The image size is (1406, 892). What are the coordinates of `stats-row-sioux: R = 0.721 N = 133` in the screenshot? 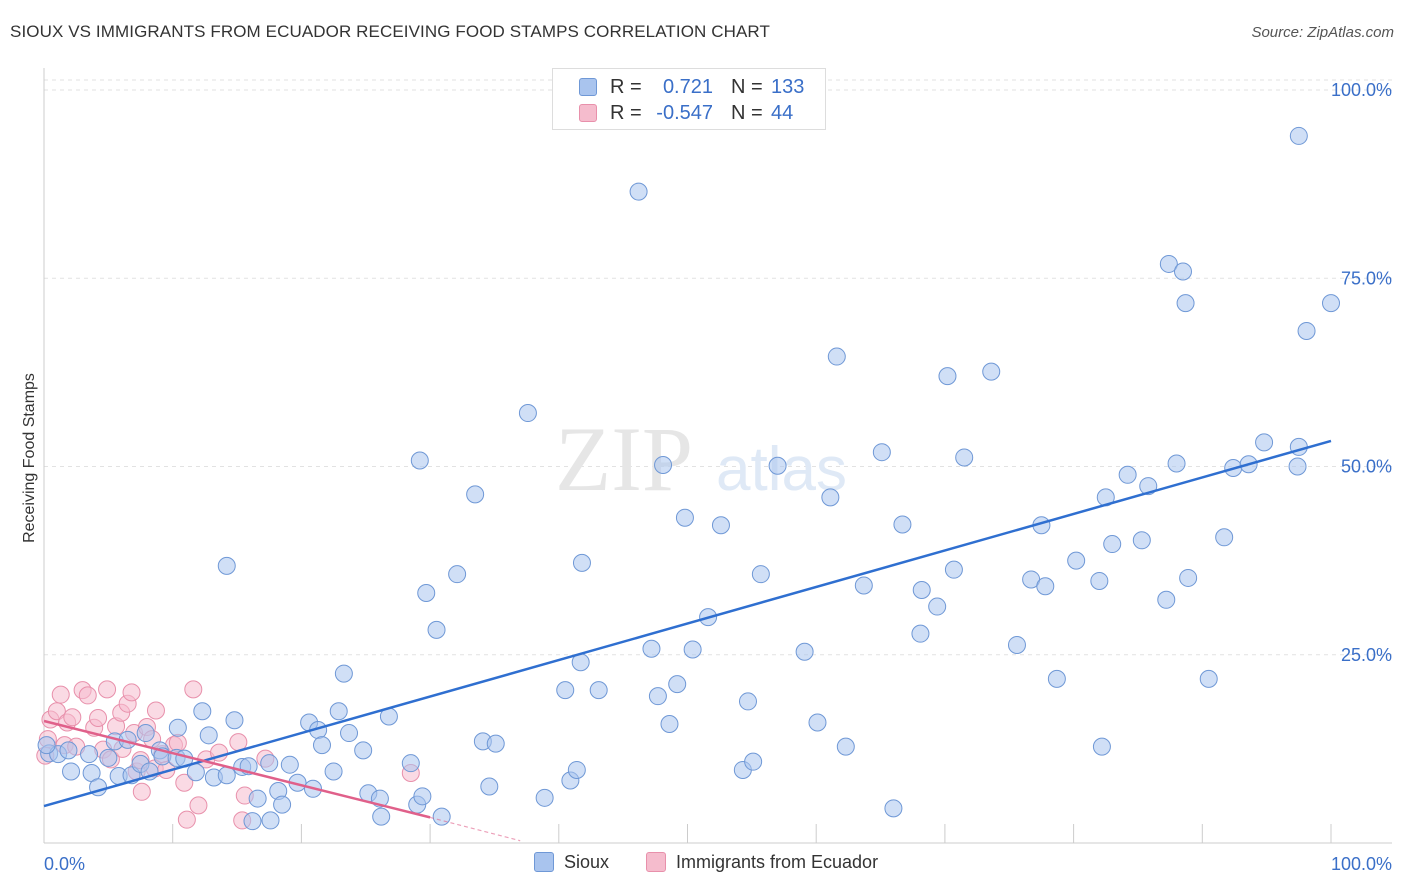 It's located at (689, 88).